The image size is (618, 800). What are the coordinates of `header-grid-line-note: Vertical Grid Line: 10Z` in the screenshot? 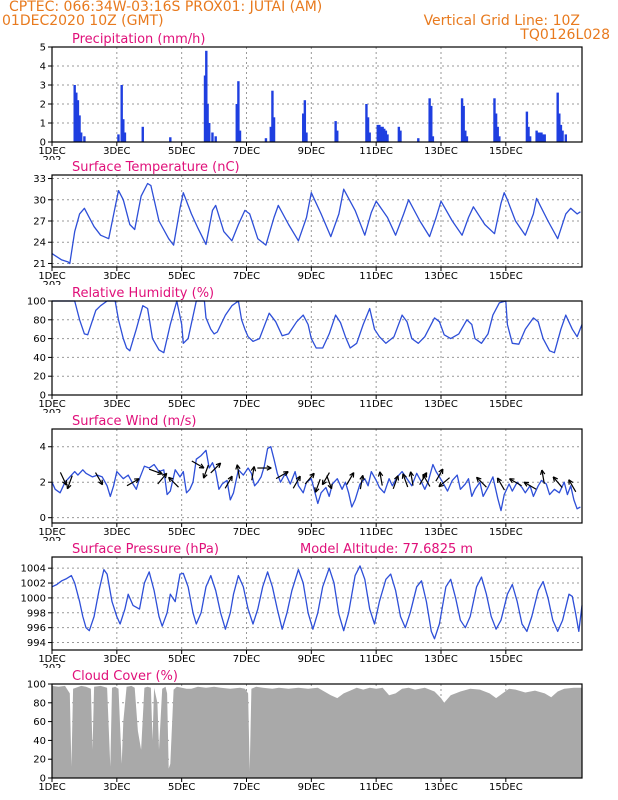 It's located at (501, 21).